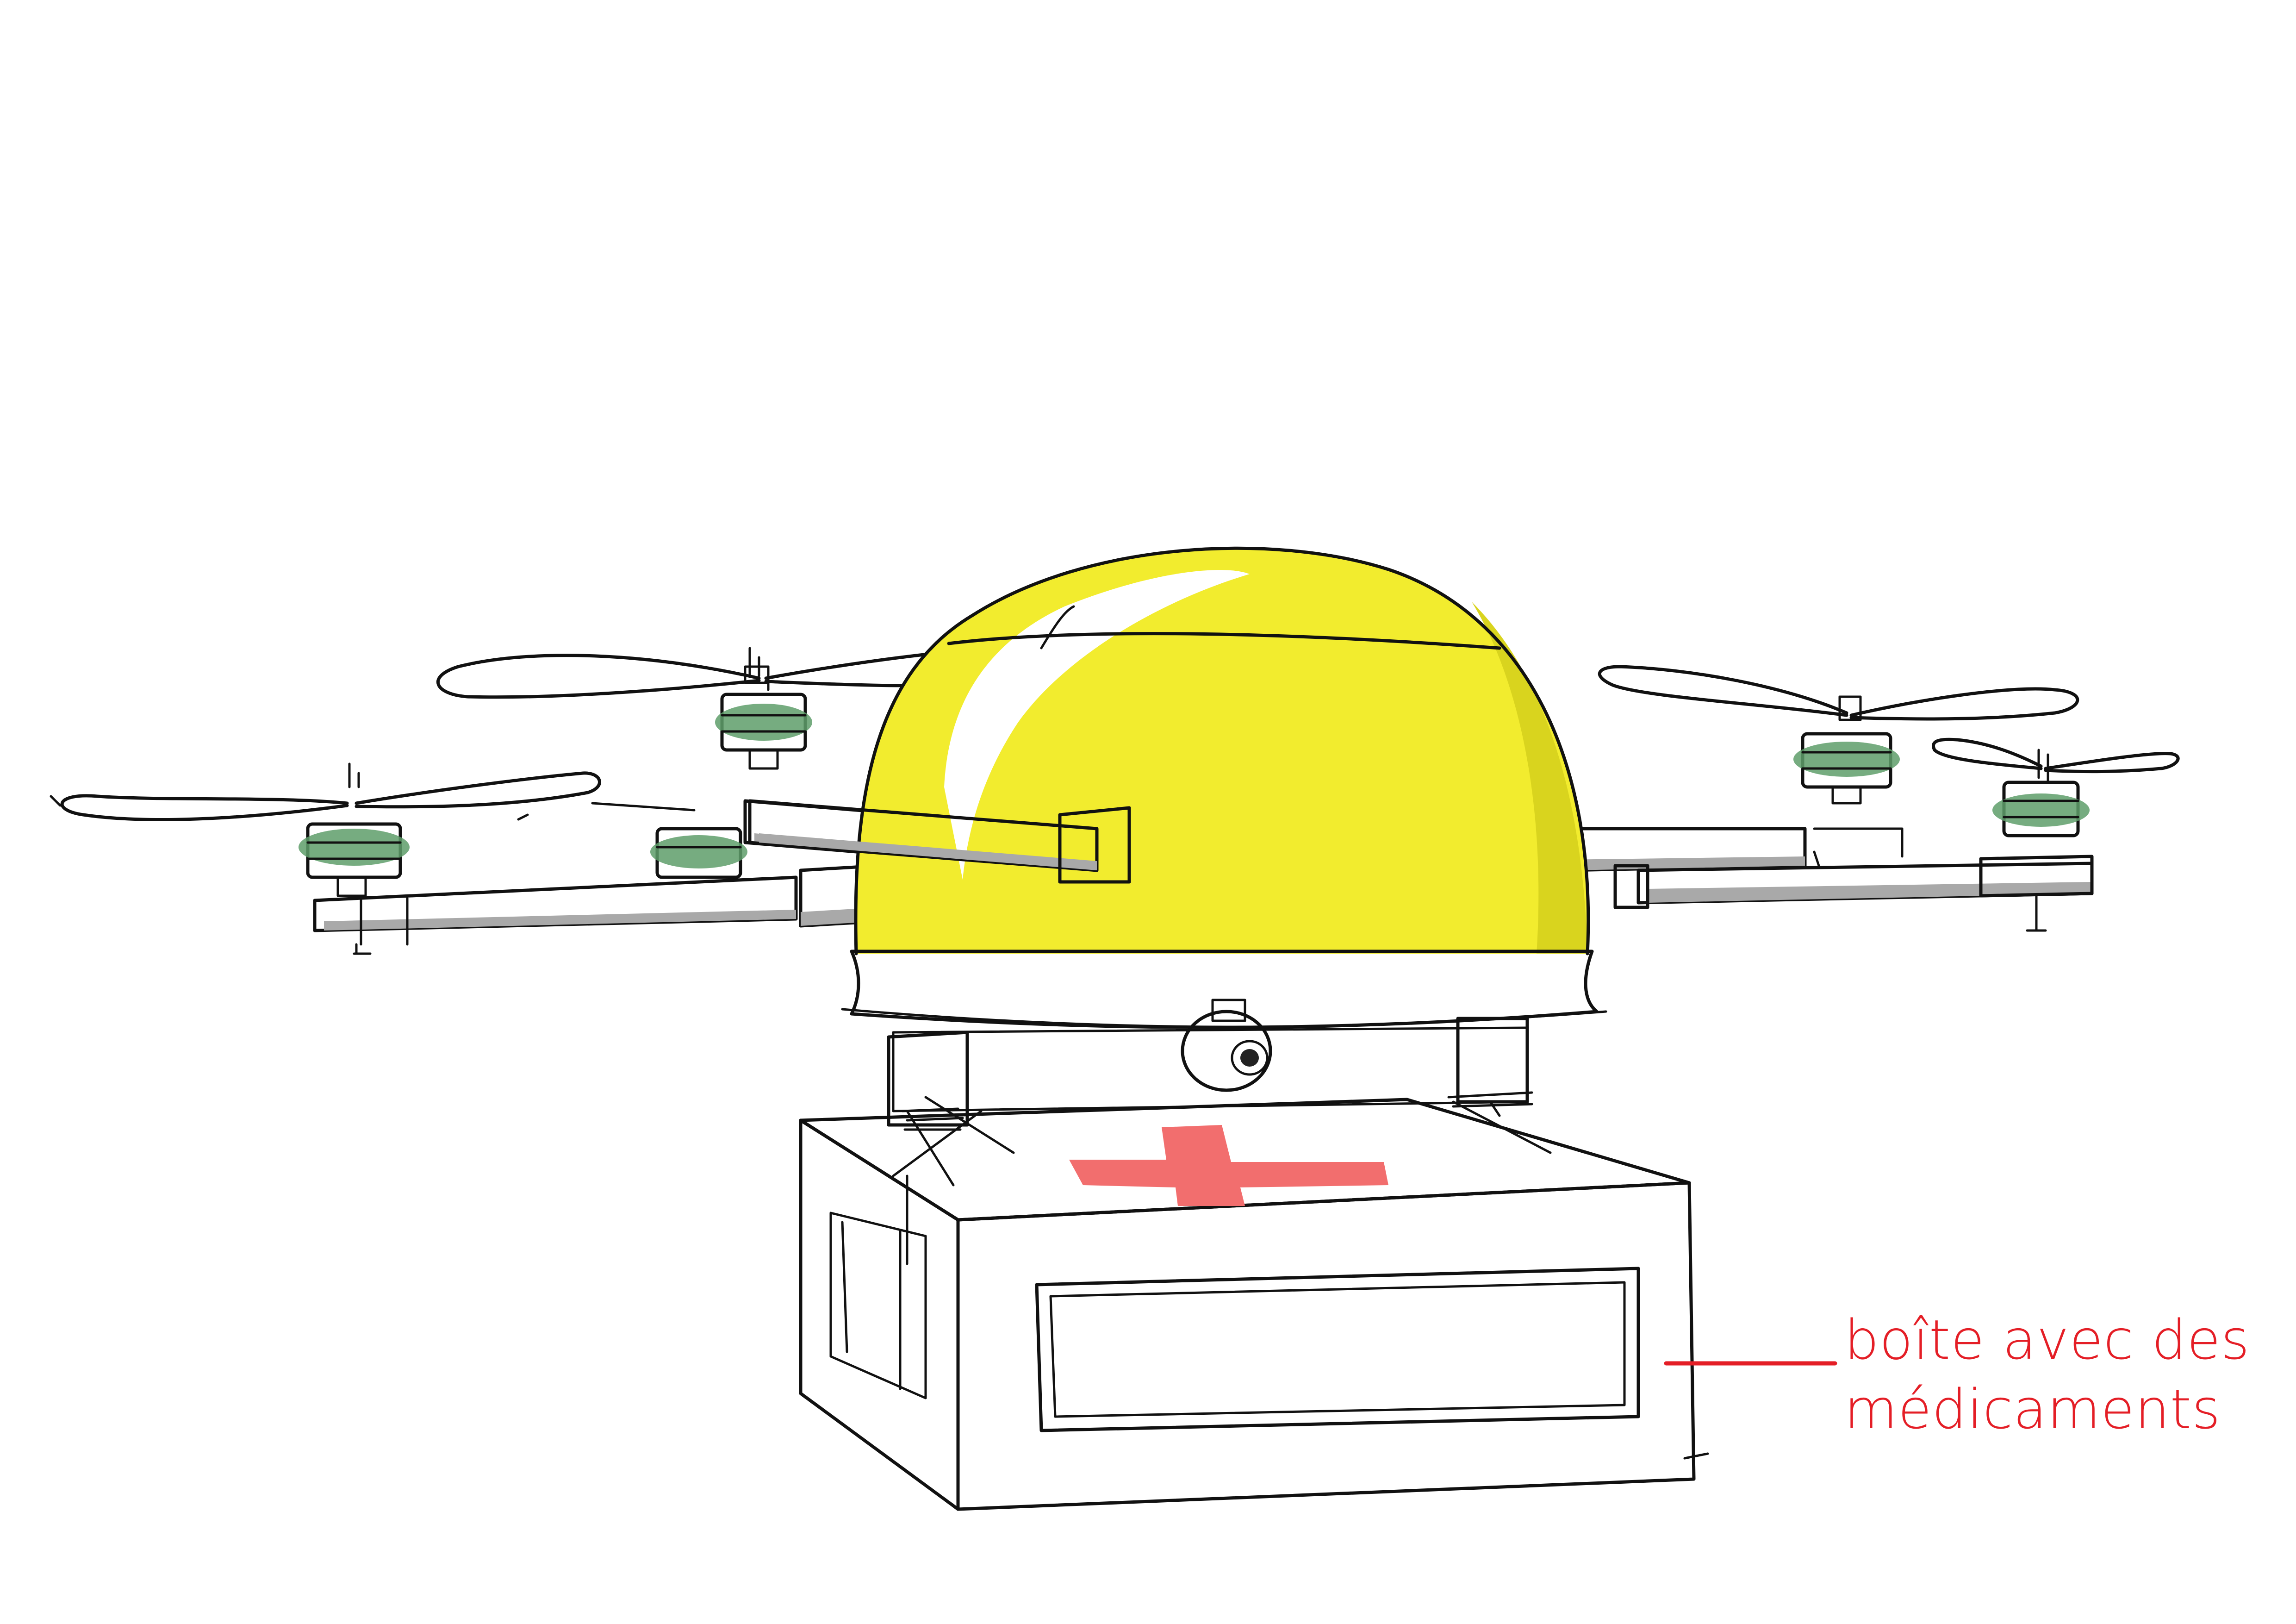 Image resolution: width=2296 pixels, height=1624 pixels. What do you see at coordinates (763, 731) in the screenshot?
I see `motor-rear-left` at bounding box center [763, 731].